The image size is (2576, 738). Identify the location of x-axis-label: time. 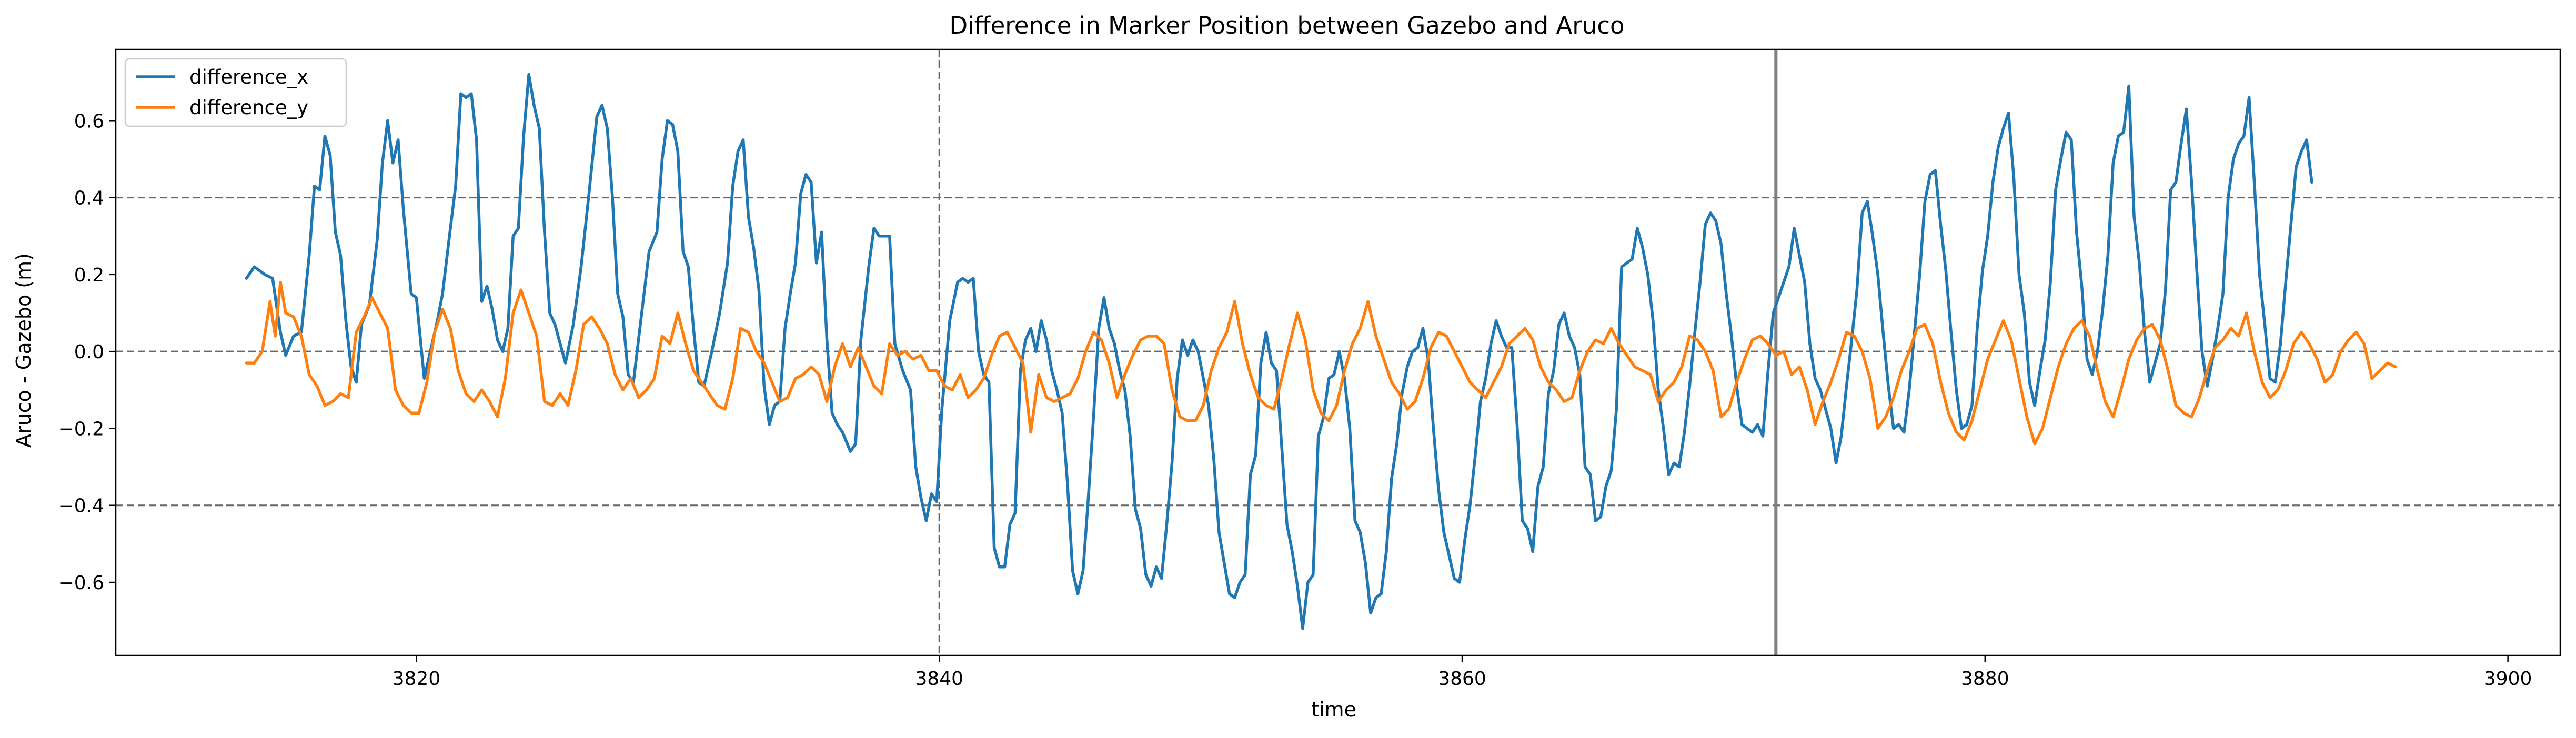
(1334, 709).